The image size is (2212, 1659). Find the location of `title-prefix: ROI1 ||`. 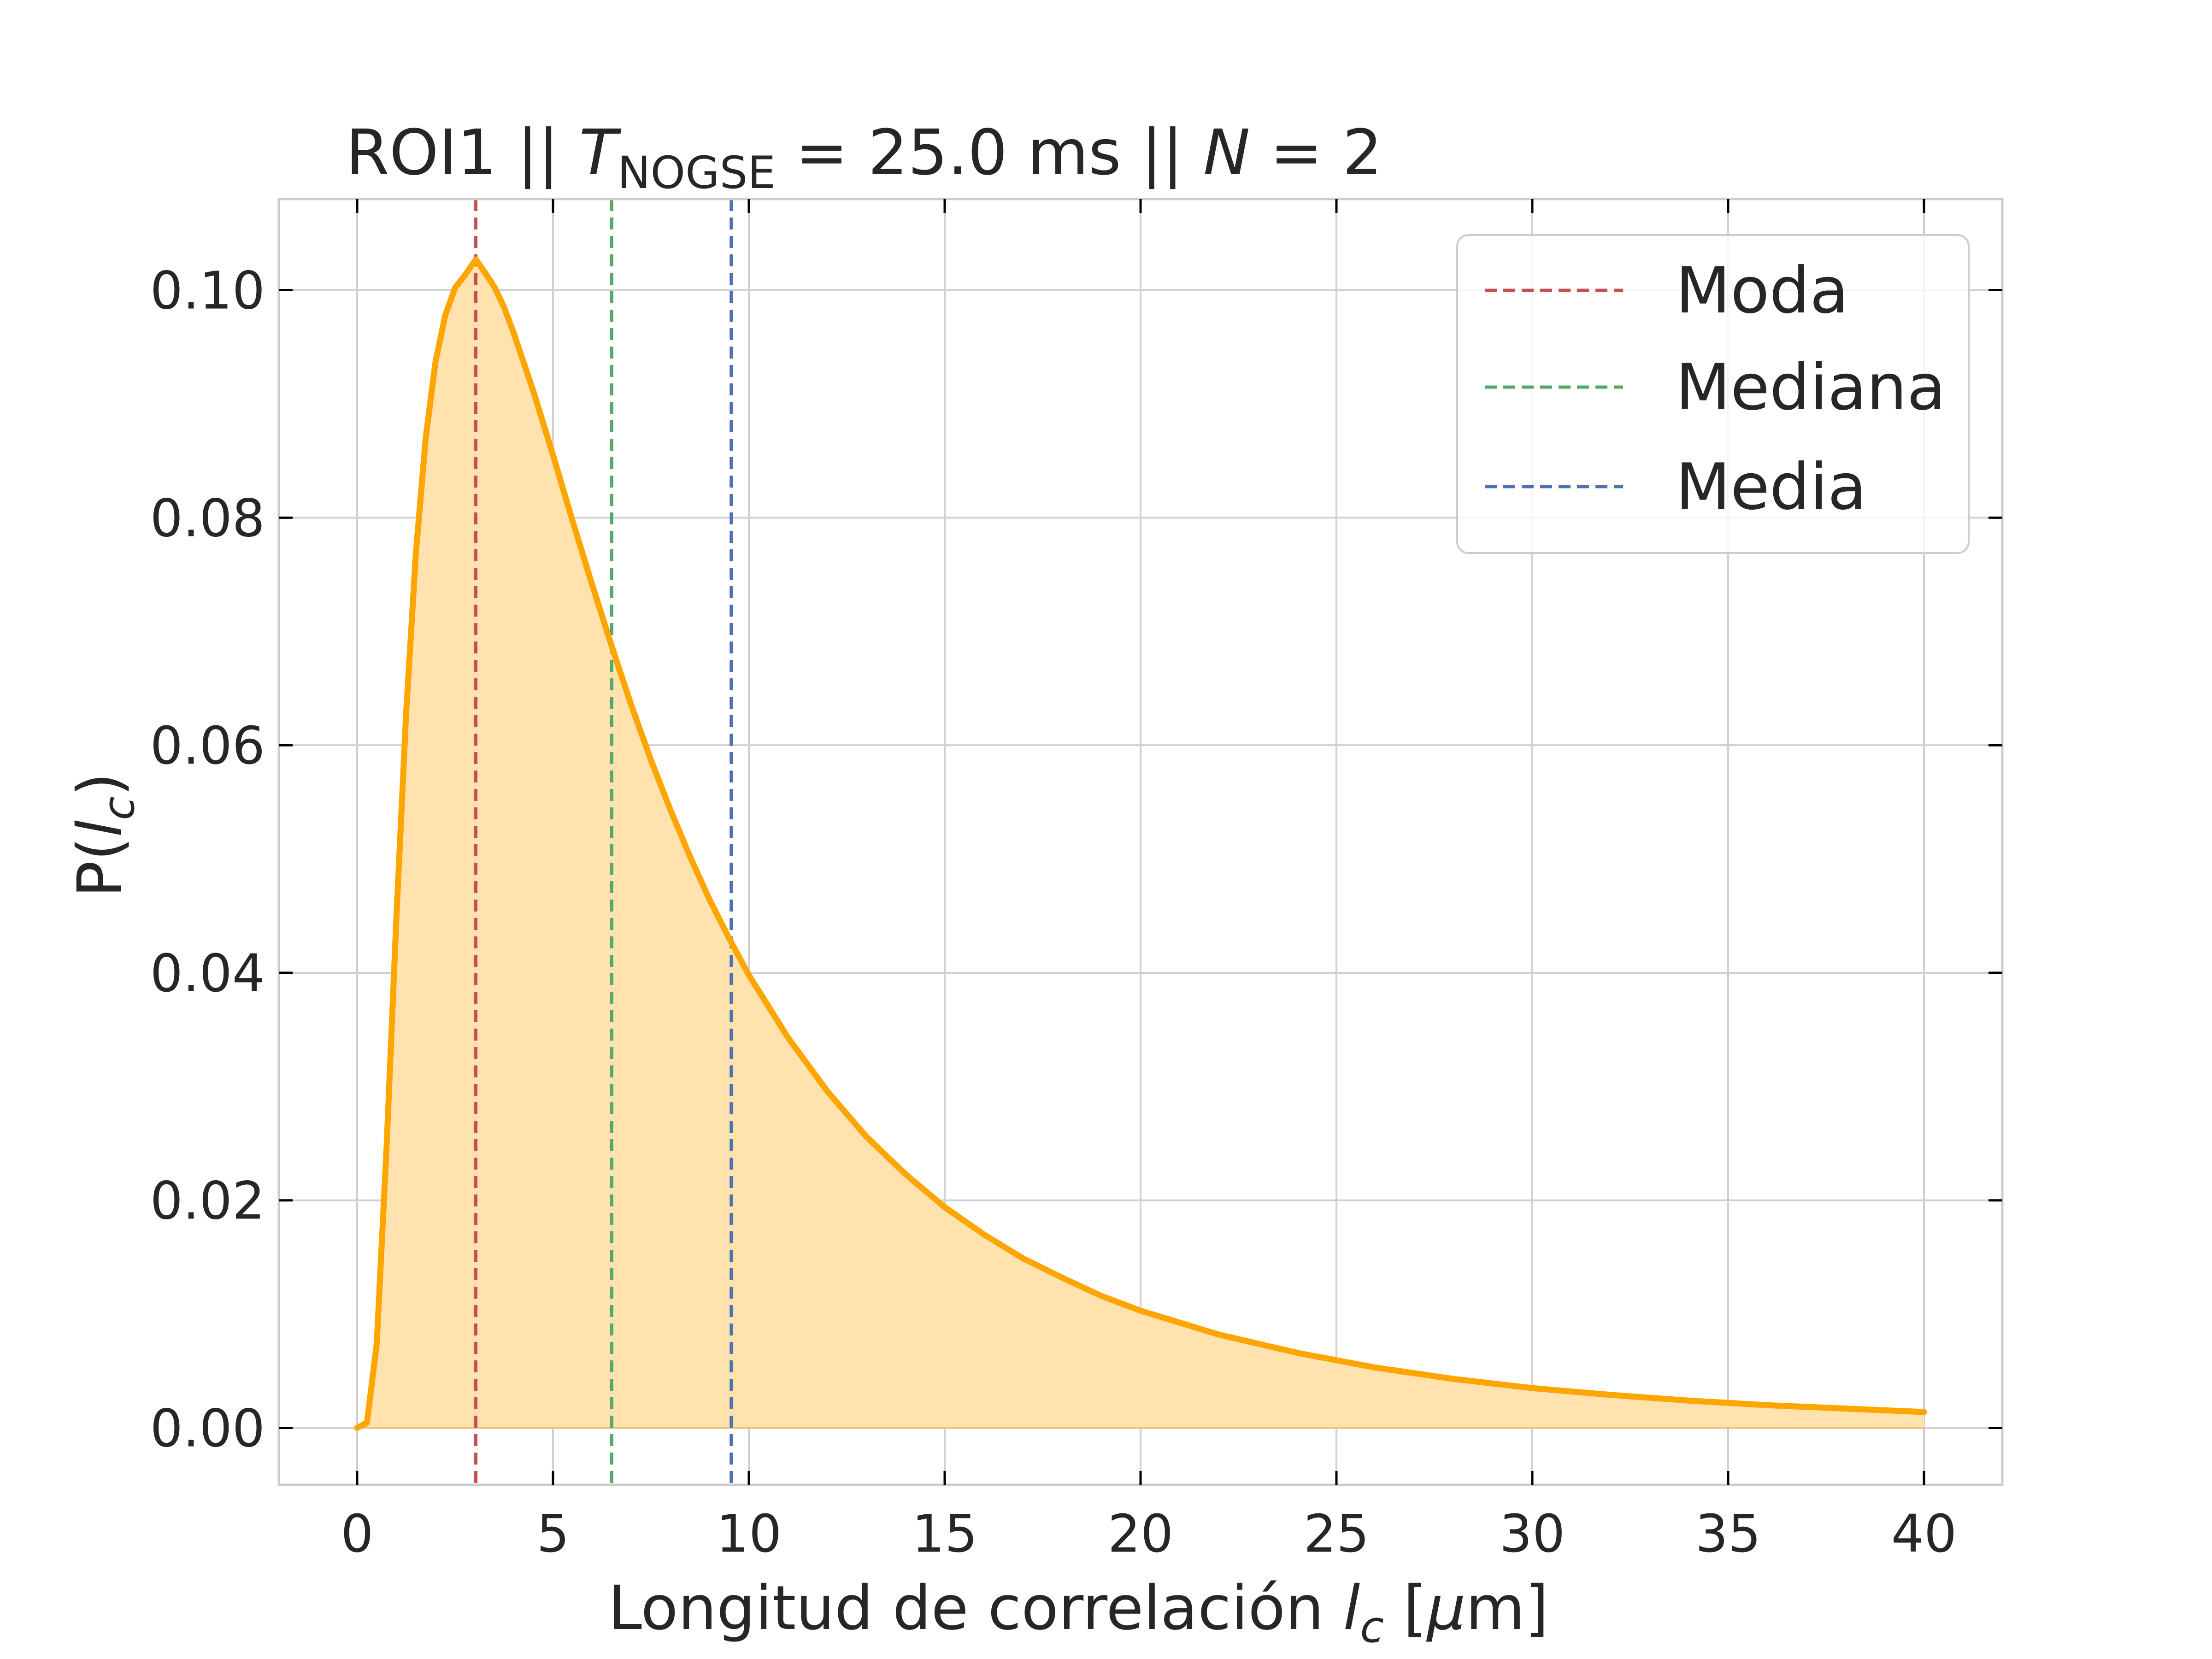

title-prefix: ROI1 || is located at coordinates (462, 153).